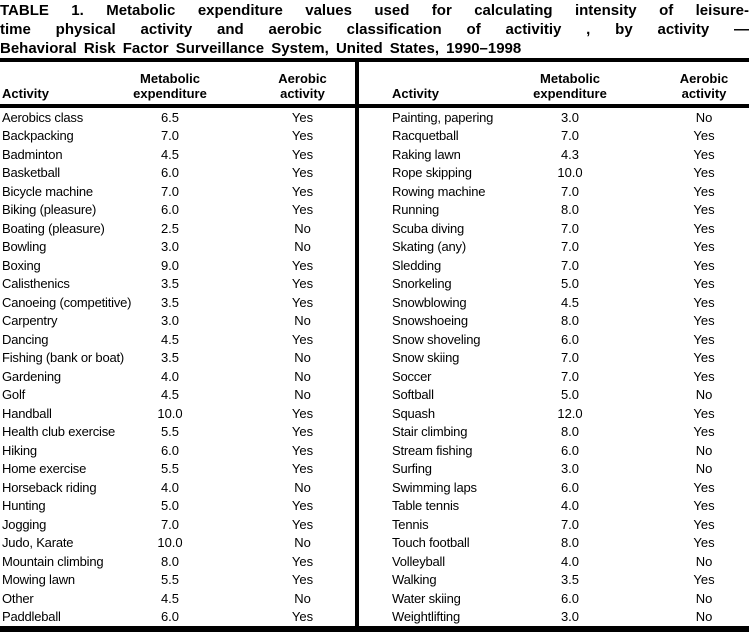 This screenshot has height=637, width=749. What do you see at coordinates (434, 487) in the screenshot?
I see `activity-cell: Swimming laps` at bounding box center [434, 487].